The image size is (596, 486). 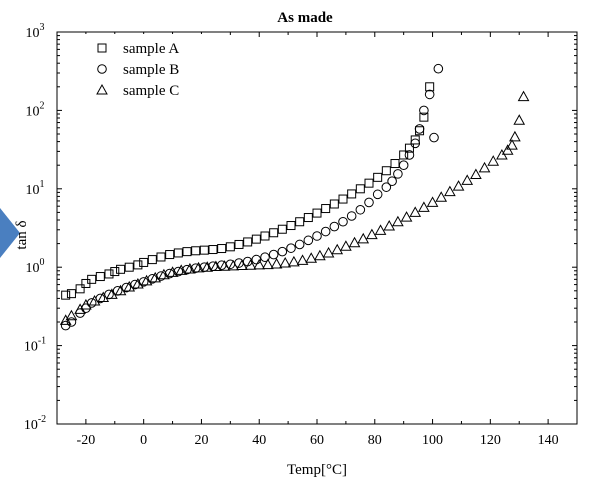 I want to click on y-tick-label: 10⁻¹, so click(x=35, y=345).